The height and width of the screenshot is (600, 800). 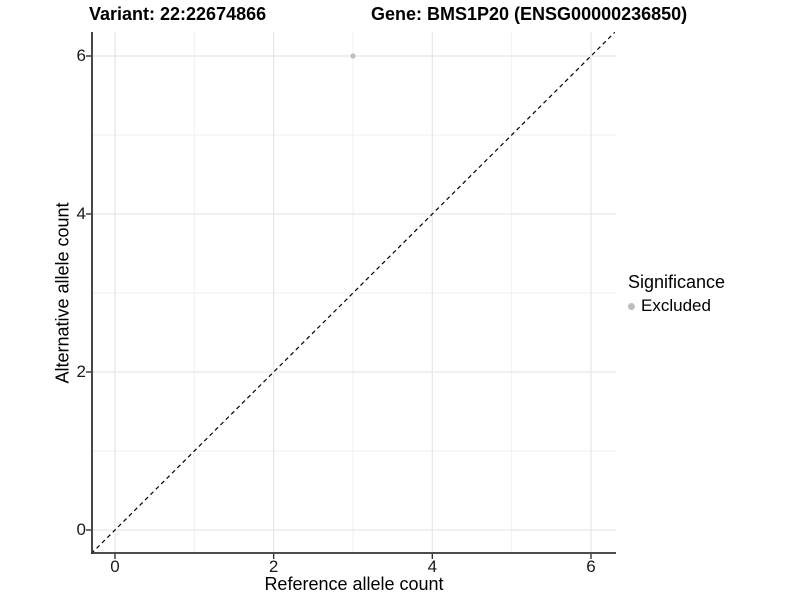 What do you see at coordinates (676, 294) in the screenshot?
I see `legend: Significance Excluded` at bounding box center [676, 294].